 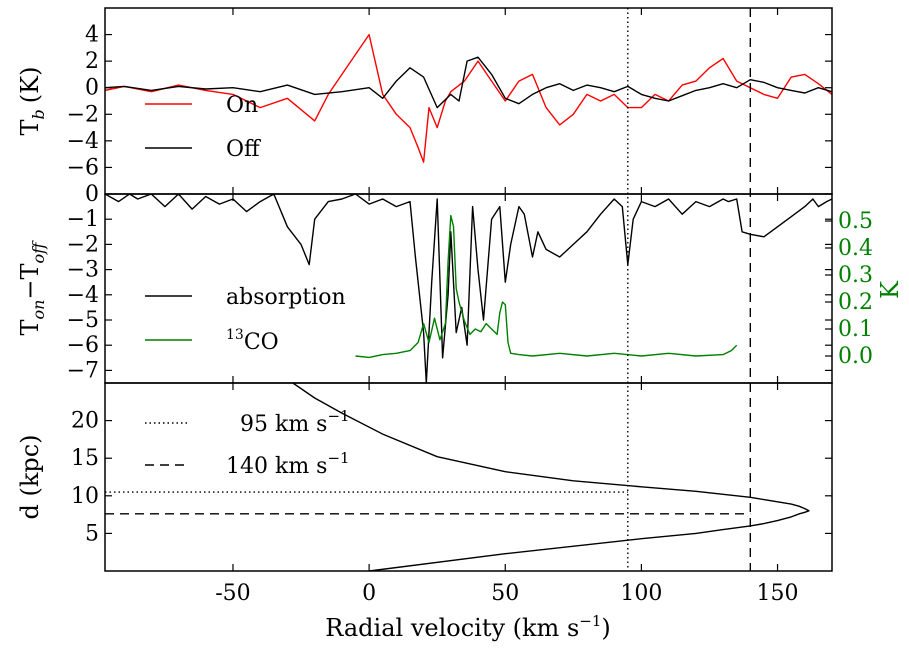 What do you see at coordinates (30, 127) in the screenshot?
I see `top-ylabel-main: T` at bounding box center [30, 127].